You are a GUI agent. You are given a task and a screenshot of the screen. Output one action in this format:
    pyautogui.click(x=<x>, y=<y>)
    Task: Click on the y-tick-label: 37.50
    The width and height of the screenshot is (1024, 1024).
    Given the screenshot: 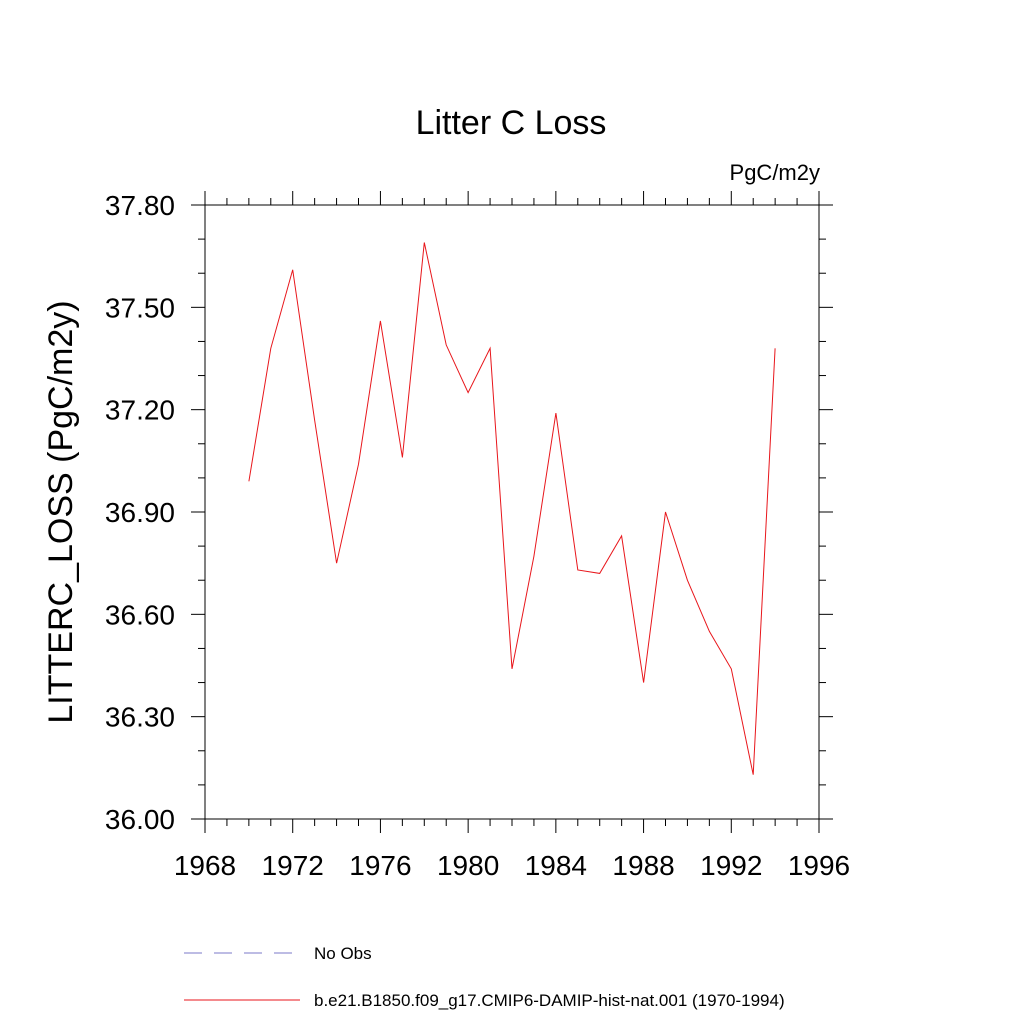 What is the action you would take?
    pyautogui.click(x=140, y=307)
    